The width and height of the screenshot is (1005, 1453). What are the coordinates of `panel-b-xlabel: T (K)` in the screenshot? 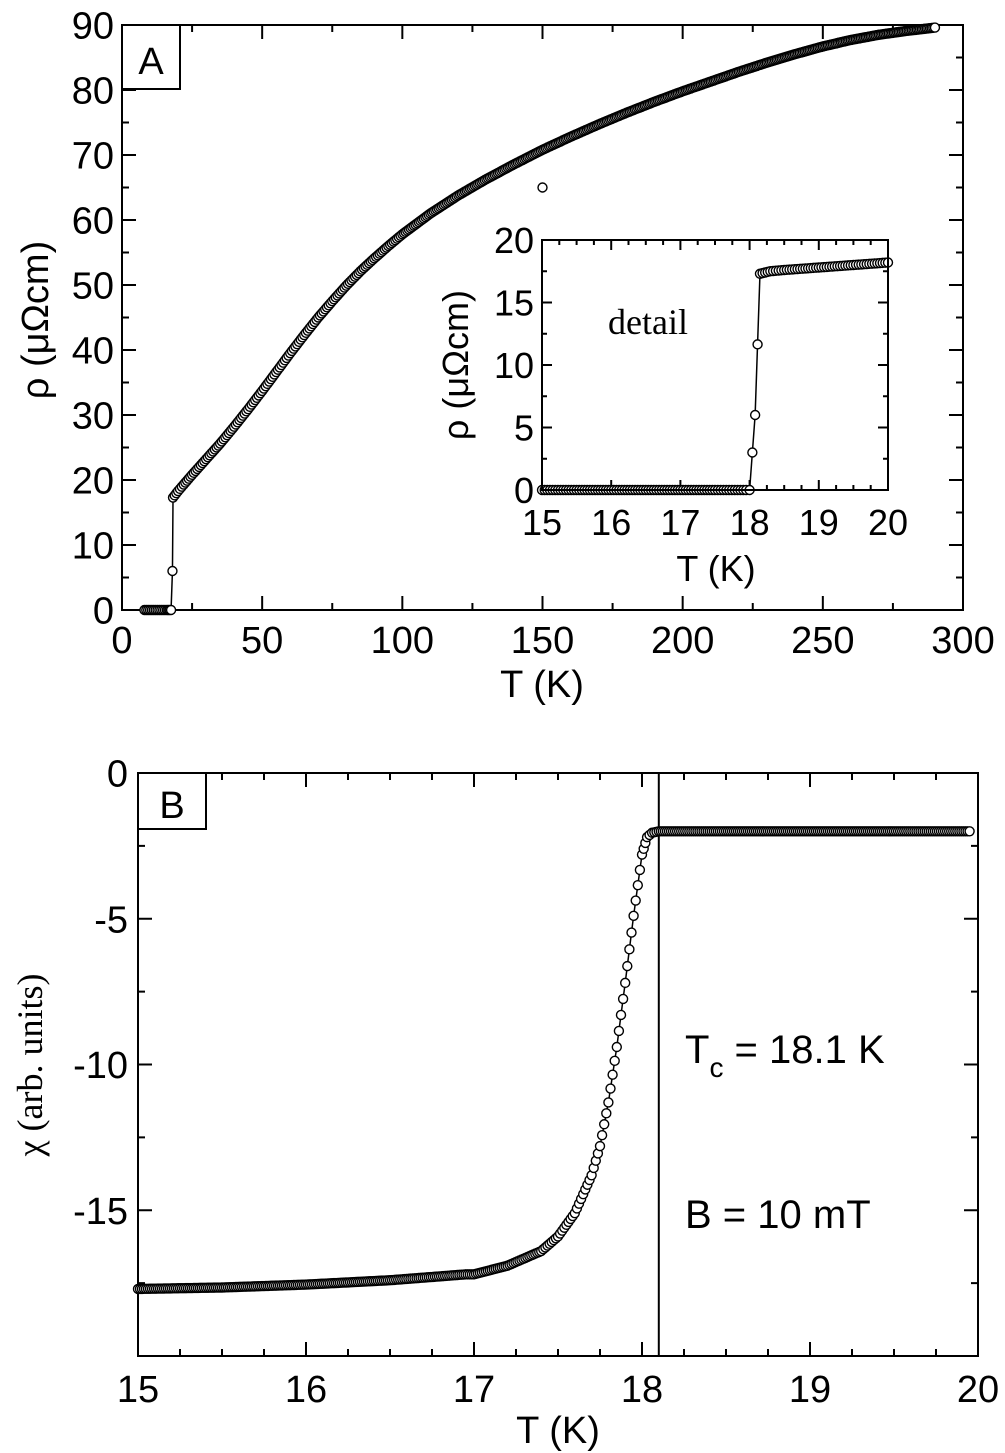 It's located at (558, 1431).